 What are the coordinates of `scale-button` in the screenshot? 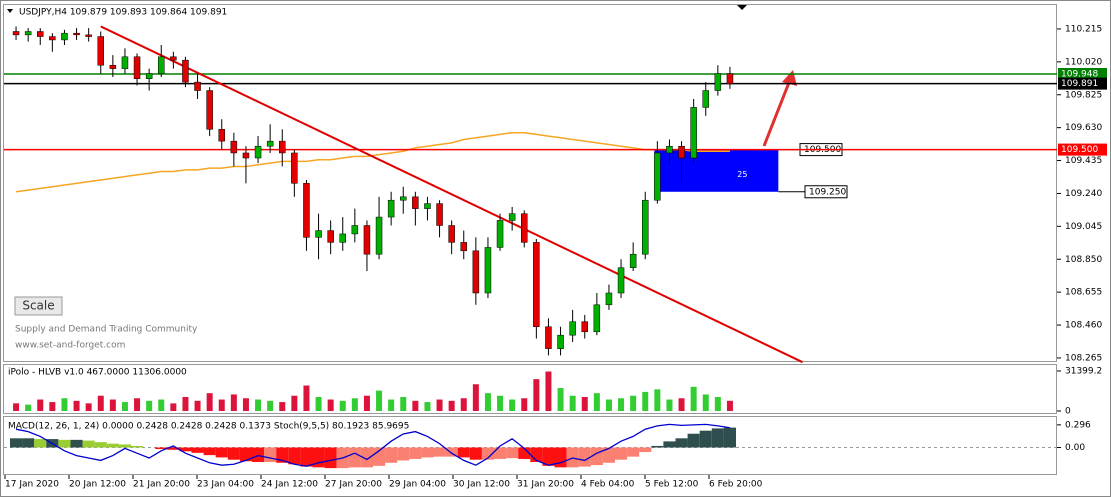 It's located at (38, 306).